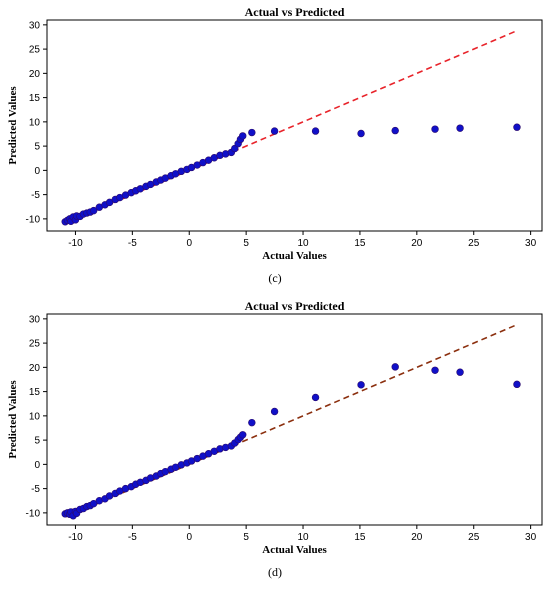 This screenshot has height=593, width=550. Describe the element at coordinates (291, 174) in the screenshot. I see `data-points` at that location.